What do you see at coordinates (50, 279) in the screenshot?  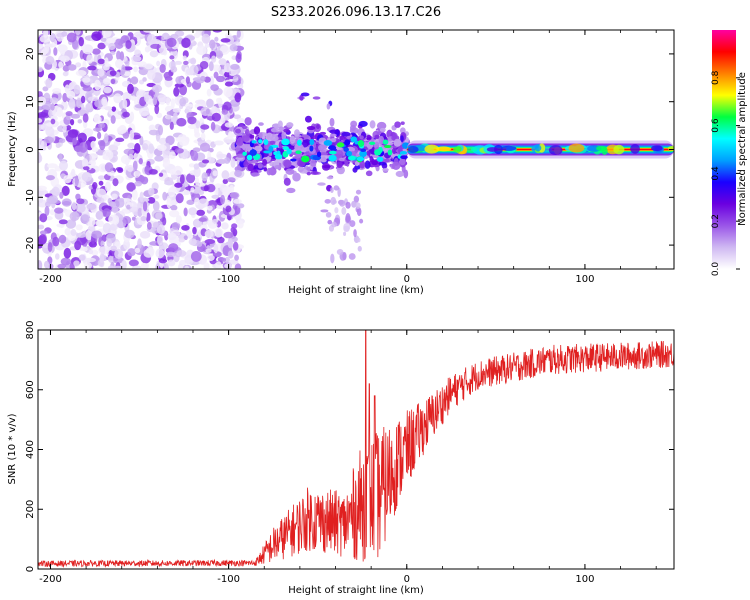 I see `x-tick-label: -200` at bounding box center [50, 279].